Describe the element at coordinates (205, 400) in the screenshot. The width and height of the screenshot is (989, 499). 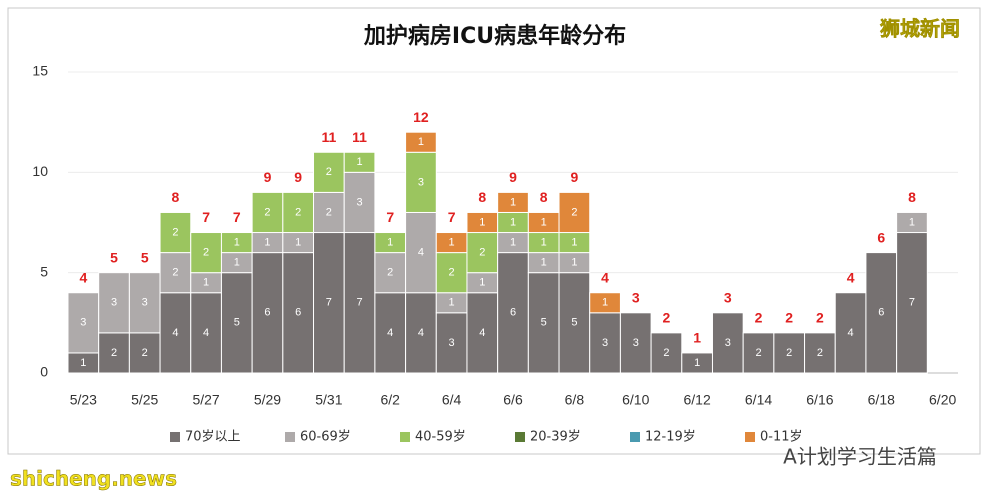
I see `x-tick-label: 5/27` at that location.